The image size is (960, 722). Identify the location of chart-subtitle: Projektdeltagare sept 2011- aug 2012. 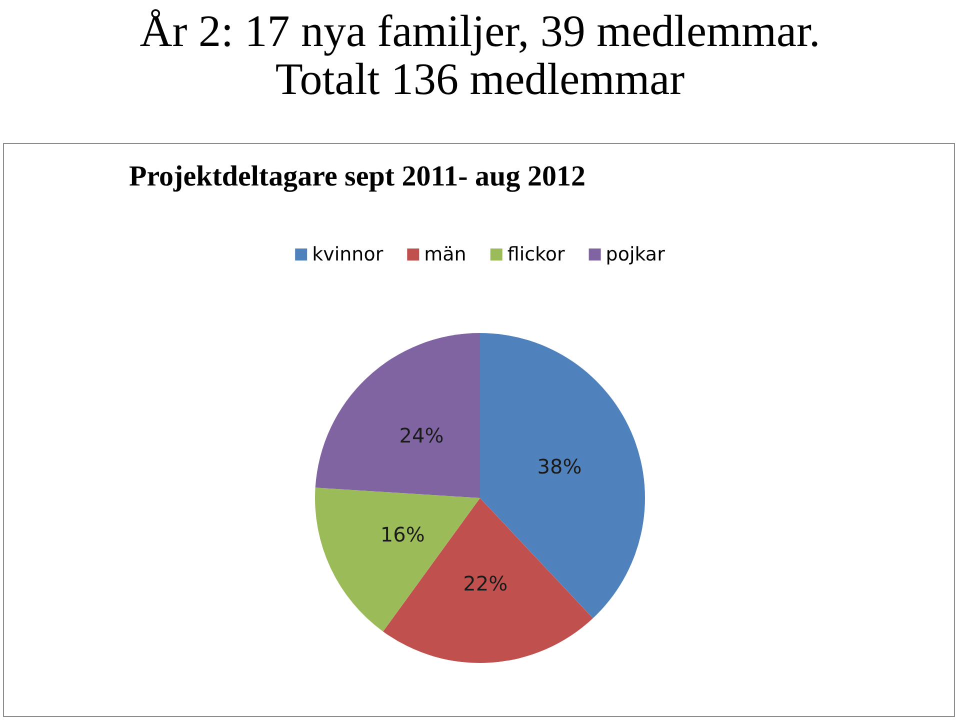
(357, 176).